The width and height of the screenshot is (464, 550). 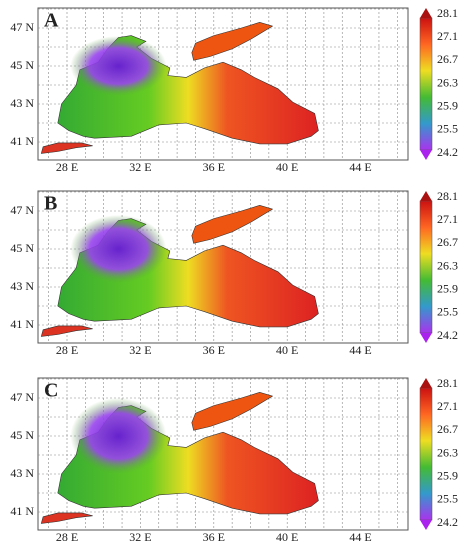 I want to click on panel-label: A, so click(x=51, y=21).